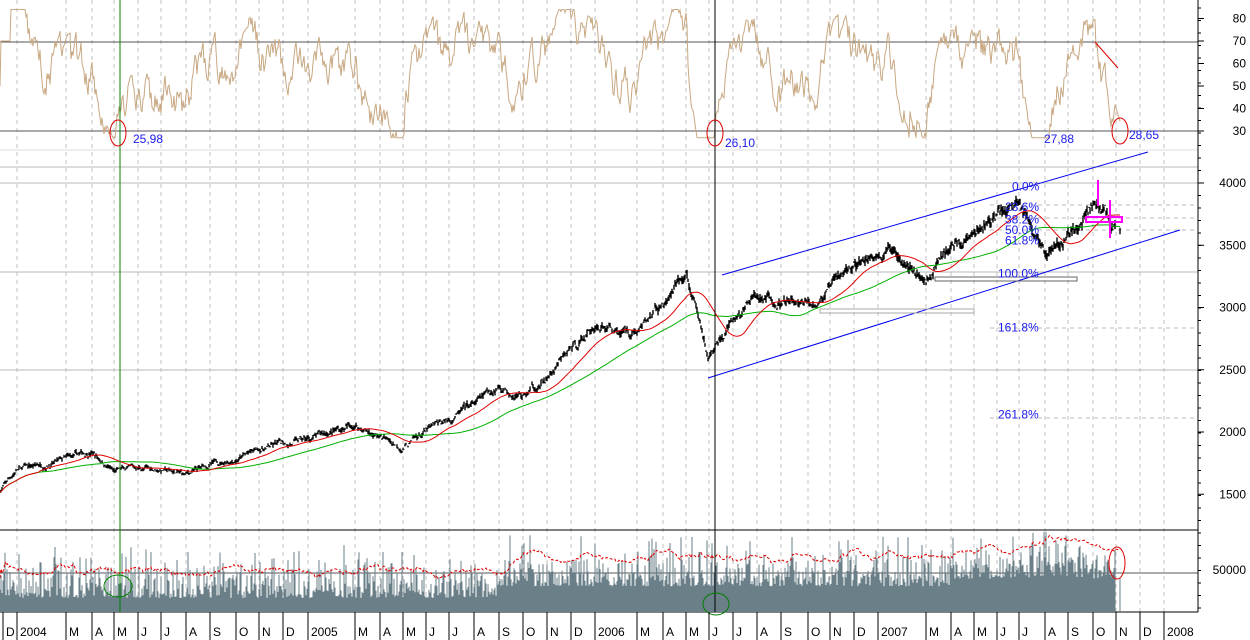 The image size is (1250, 640). I want to click on price-tick-label: 3500, so click(1232, 245).